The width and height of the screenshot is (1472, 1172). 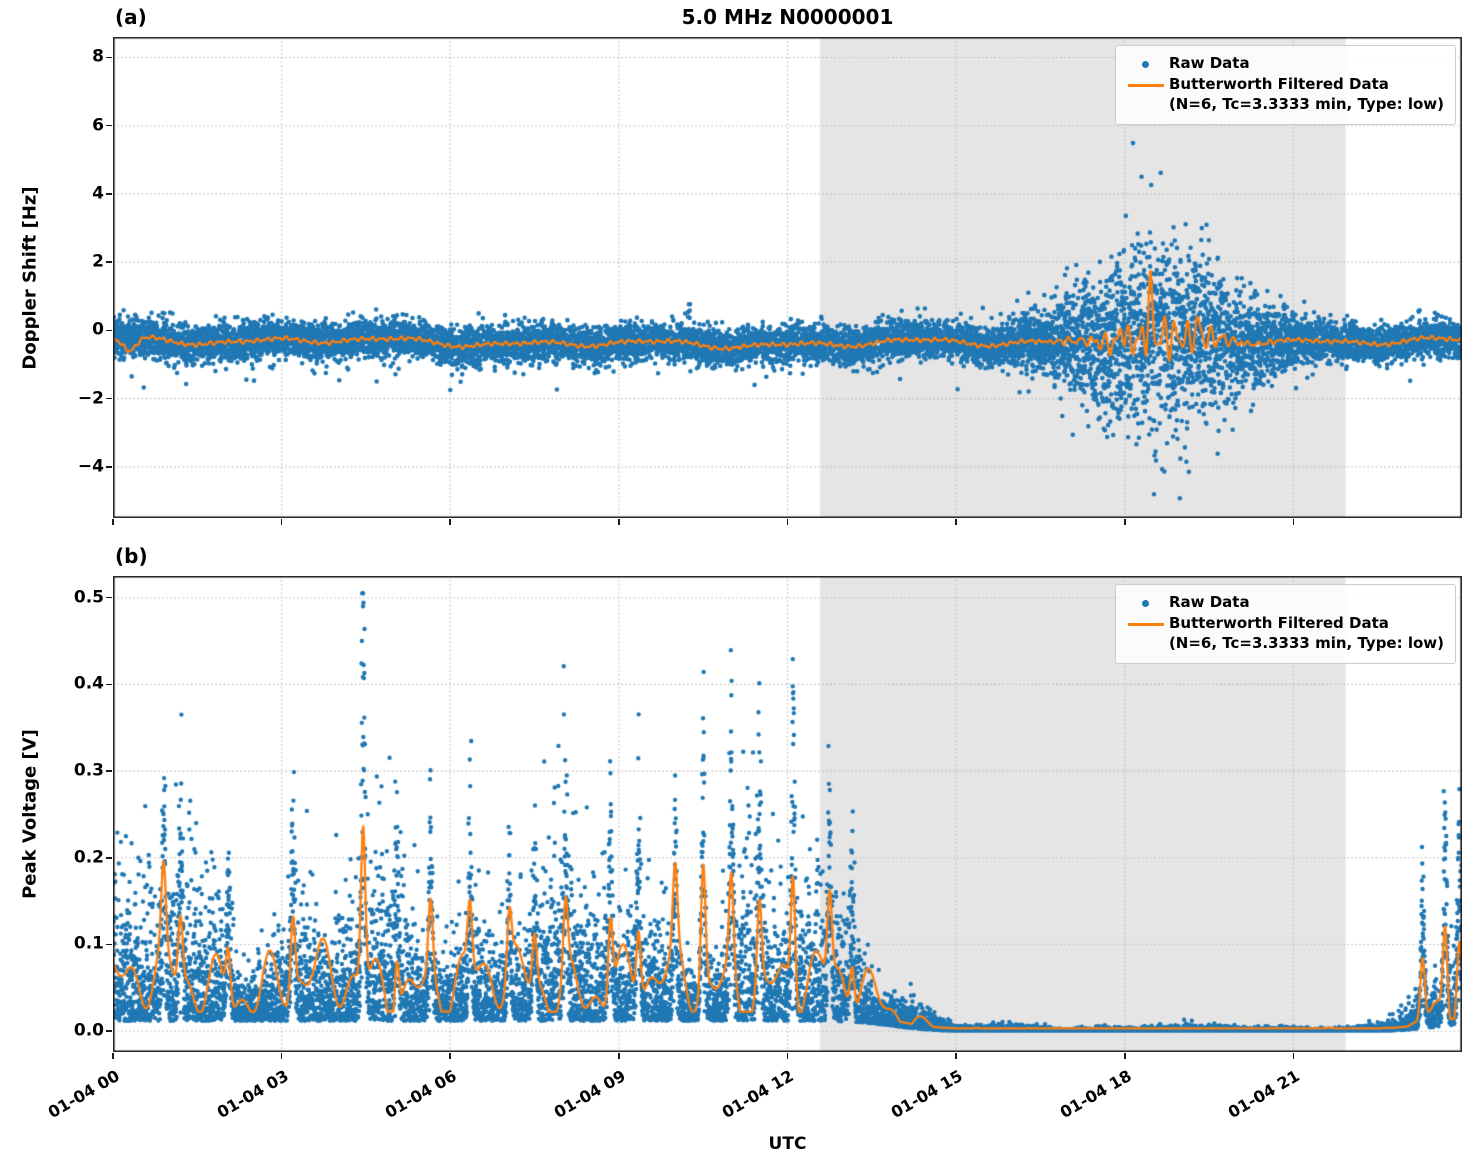 I want to click on x-tick-label-2: 01-04 06, so click(x=421, y=1094).